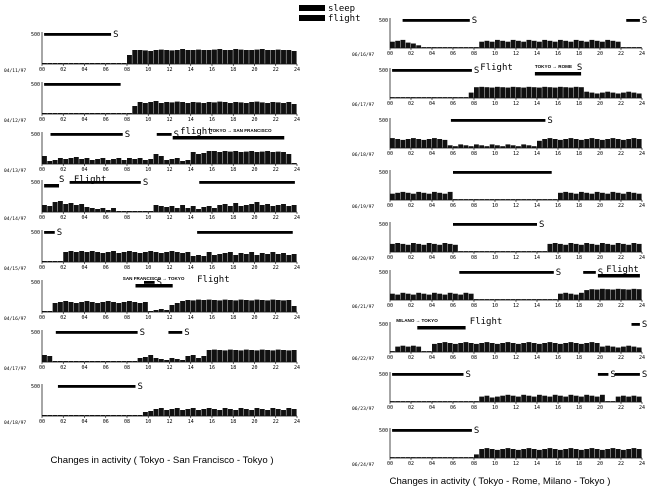 Image resolution: width=656 pixels, height=492 pixels. I want to click on panel-date-label: 04/13/97, so click(15, 171).